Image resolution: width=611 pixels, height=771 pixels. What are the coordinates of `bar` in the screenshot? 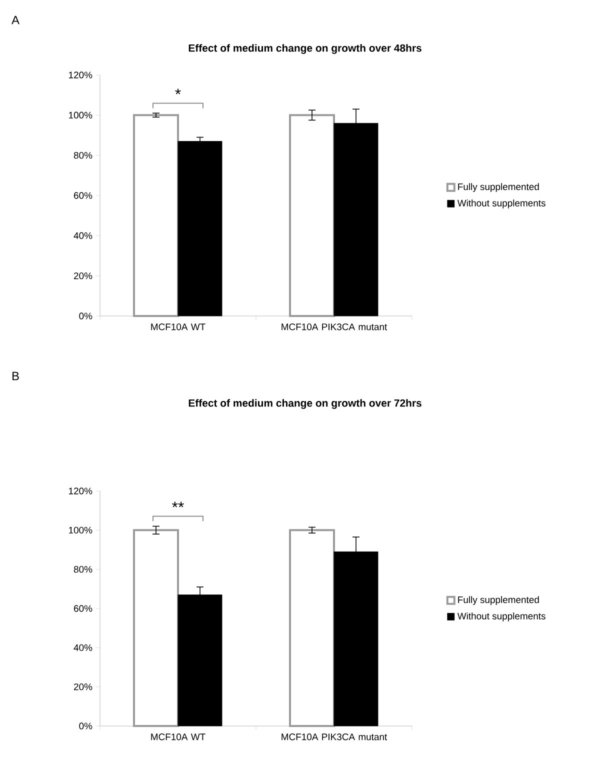 It's located at (356, 639).